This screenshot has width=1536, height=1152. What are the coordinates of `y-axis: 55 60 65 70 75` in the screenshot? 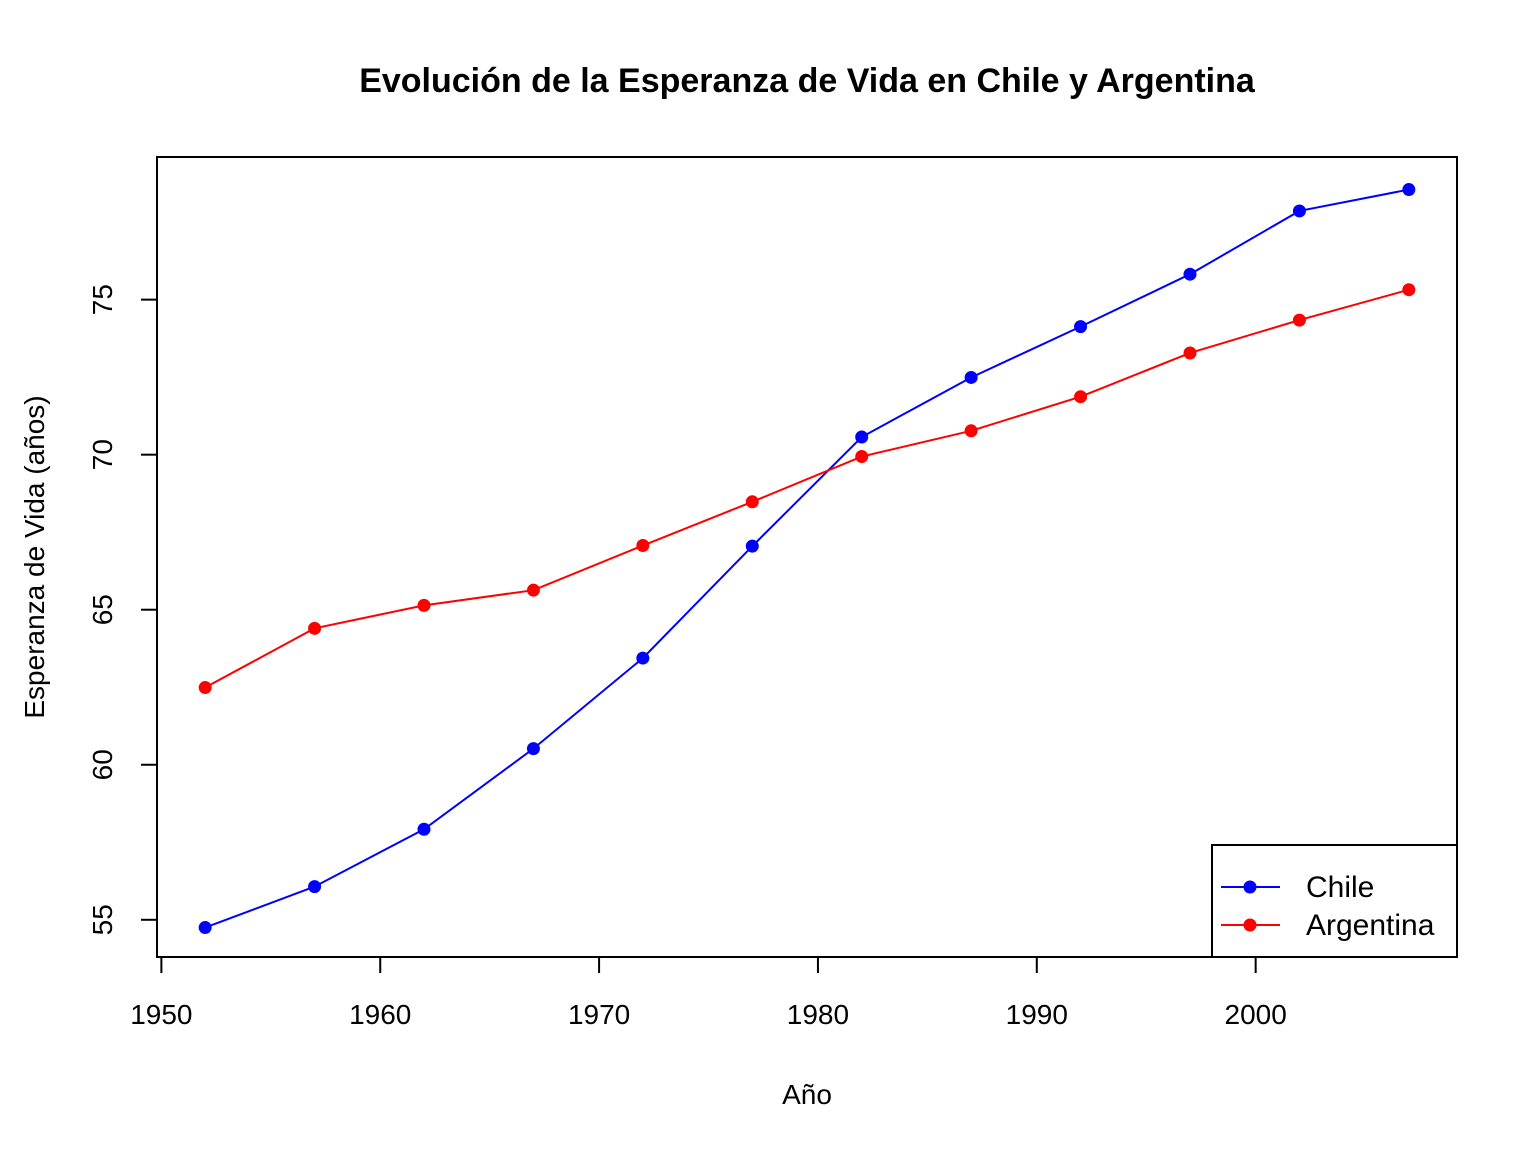 It's located at (122, 609).